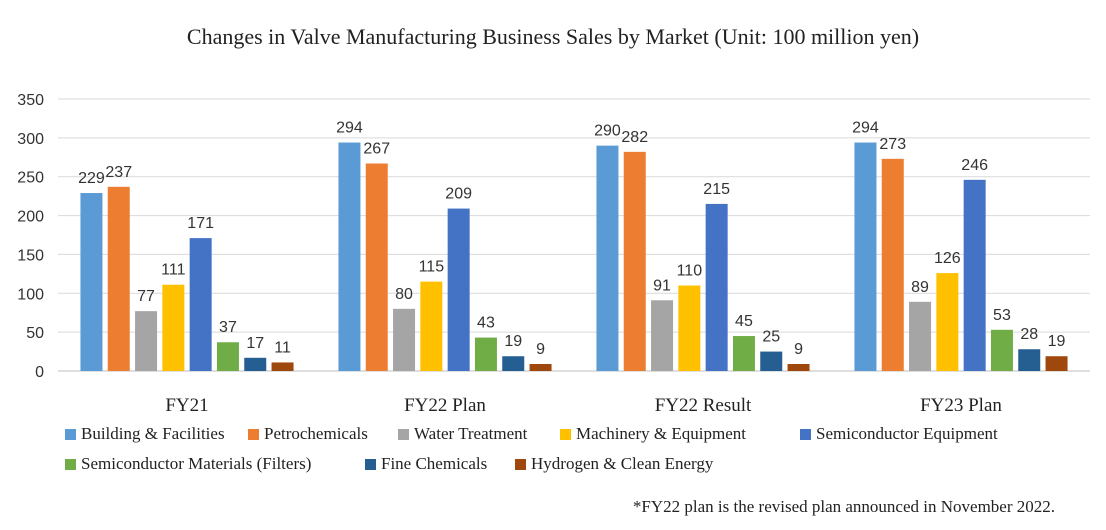 The image size is (1106, 530). I want to click on legend-label: Petrochemicals, so click(316, 433).